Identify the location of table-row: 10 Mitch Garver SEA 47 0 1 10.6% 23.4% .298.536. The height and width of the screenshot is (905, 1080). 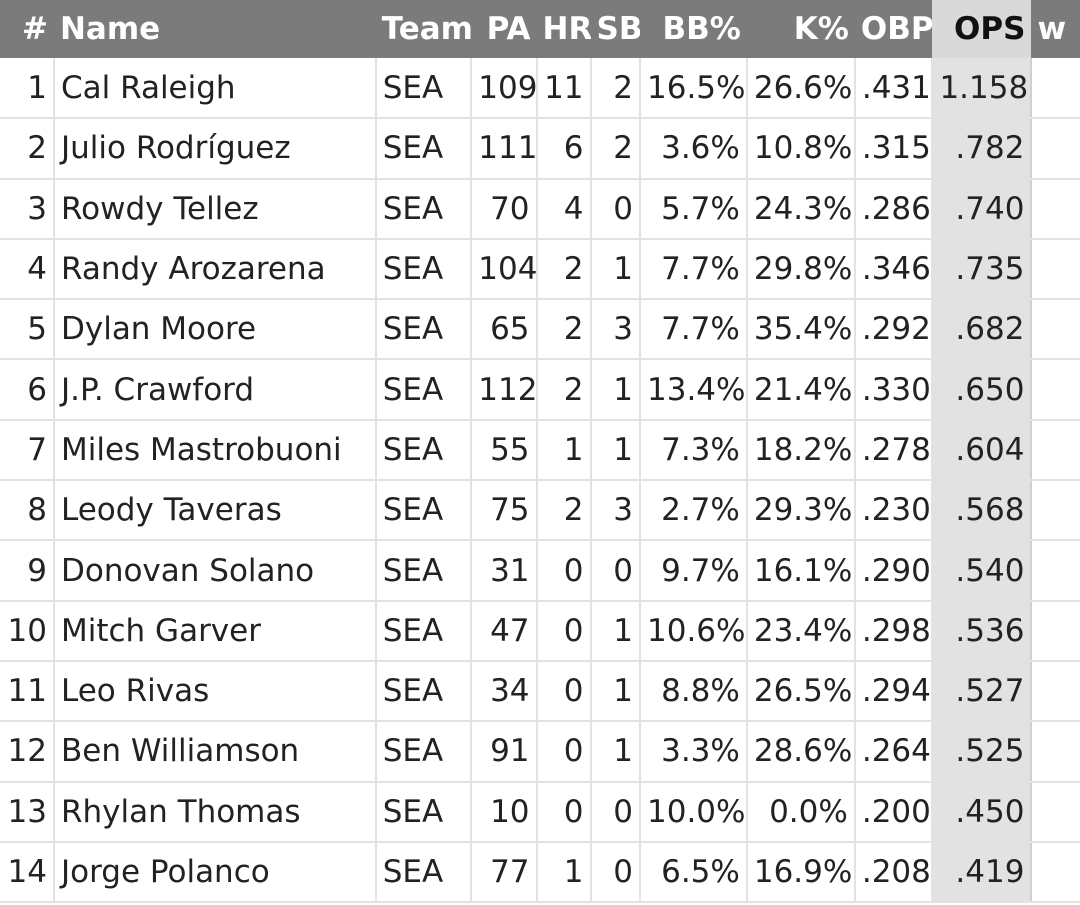
(540, 631).